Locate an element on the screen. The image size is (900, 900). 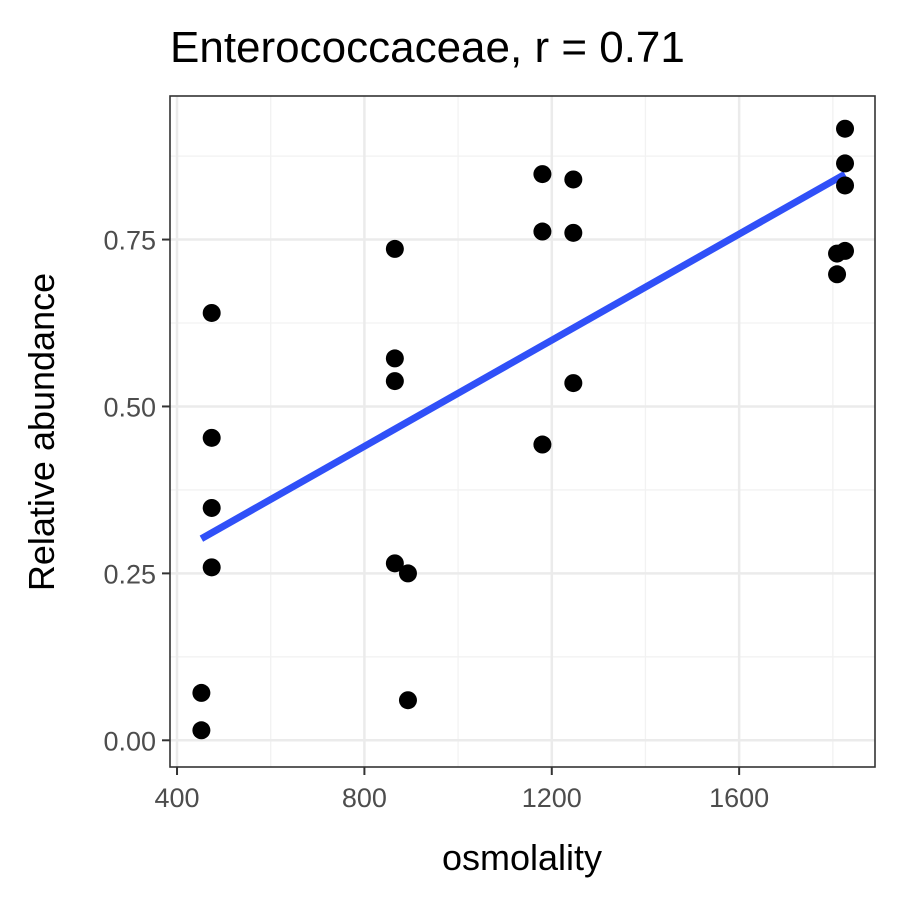
chart-title: Enterococcaceae, r = 0.71 is located at coordinates (427, 47).